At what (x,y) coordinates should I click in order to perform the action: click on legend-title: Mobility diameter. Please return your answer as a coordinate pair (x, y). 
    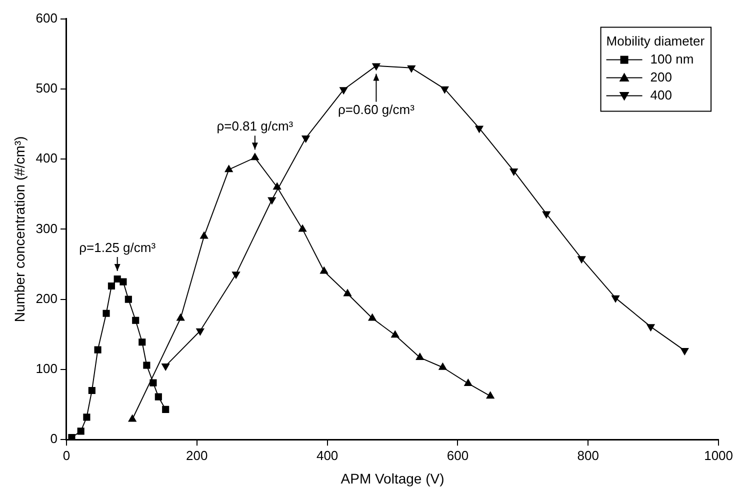
    Looking at the image, I should click on (656, 40).